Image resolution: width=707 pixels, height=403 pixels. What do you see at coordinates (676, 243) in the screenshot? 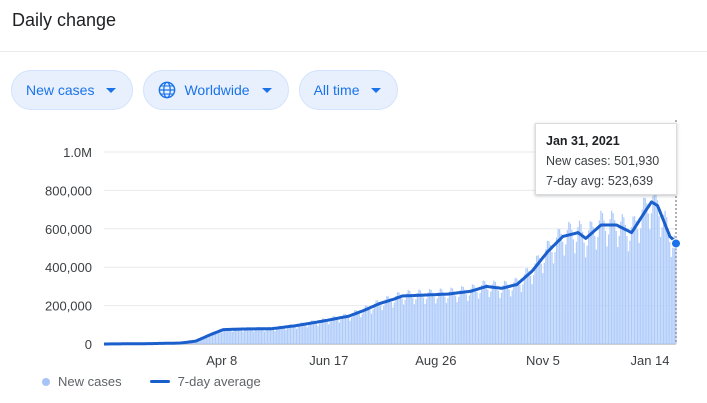
I see `hover-point` at bounding box center [676, 243].